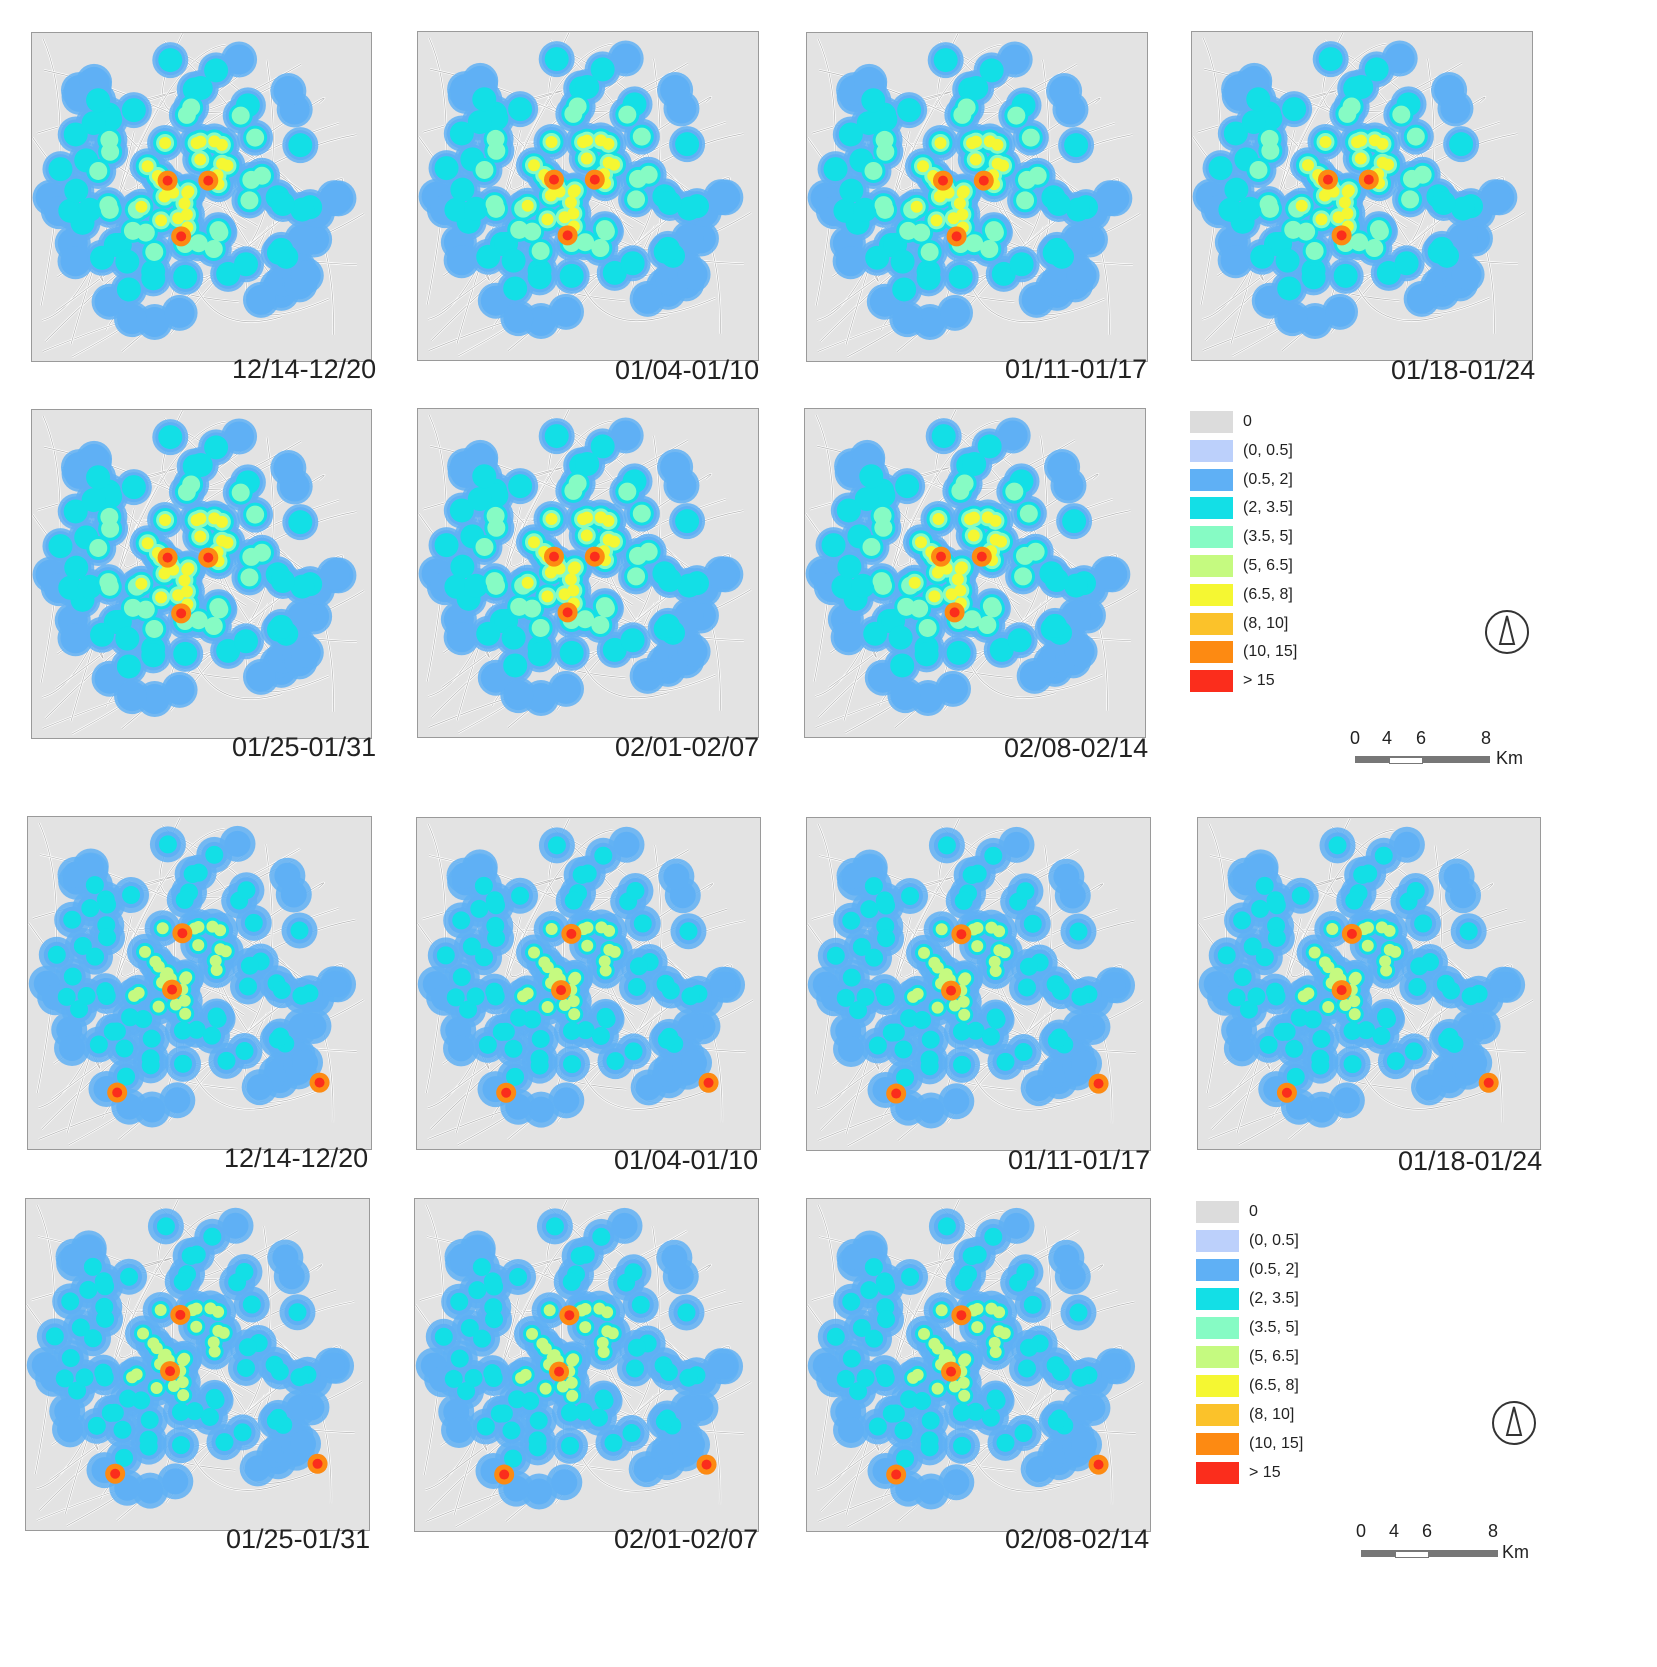  What do you see at coordinates (1463, 370) in the screenshot?
I see `period-label: 01/18-01/24` at bounding box center [1463, 370].